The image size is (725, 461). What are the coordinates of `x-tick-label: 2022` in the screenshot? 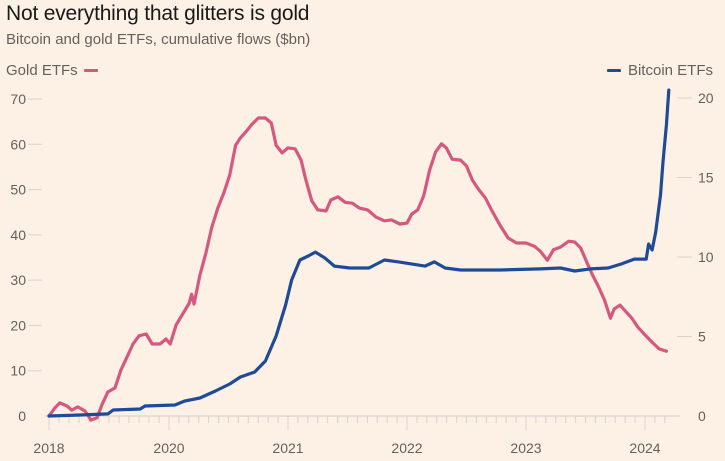 It's located at (406, 448).